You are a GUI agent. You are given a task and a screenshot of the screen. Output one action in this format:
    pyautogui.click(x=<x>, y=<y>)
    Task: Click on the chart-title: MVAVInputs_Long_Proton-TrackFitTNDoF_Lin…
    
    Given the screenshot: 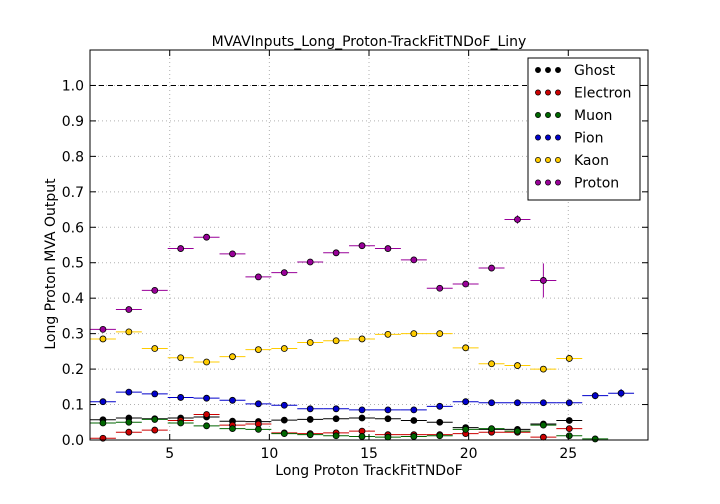 What is the action you would take?
    pyautogui.click(x=369, y=42)
    